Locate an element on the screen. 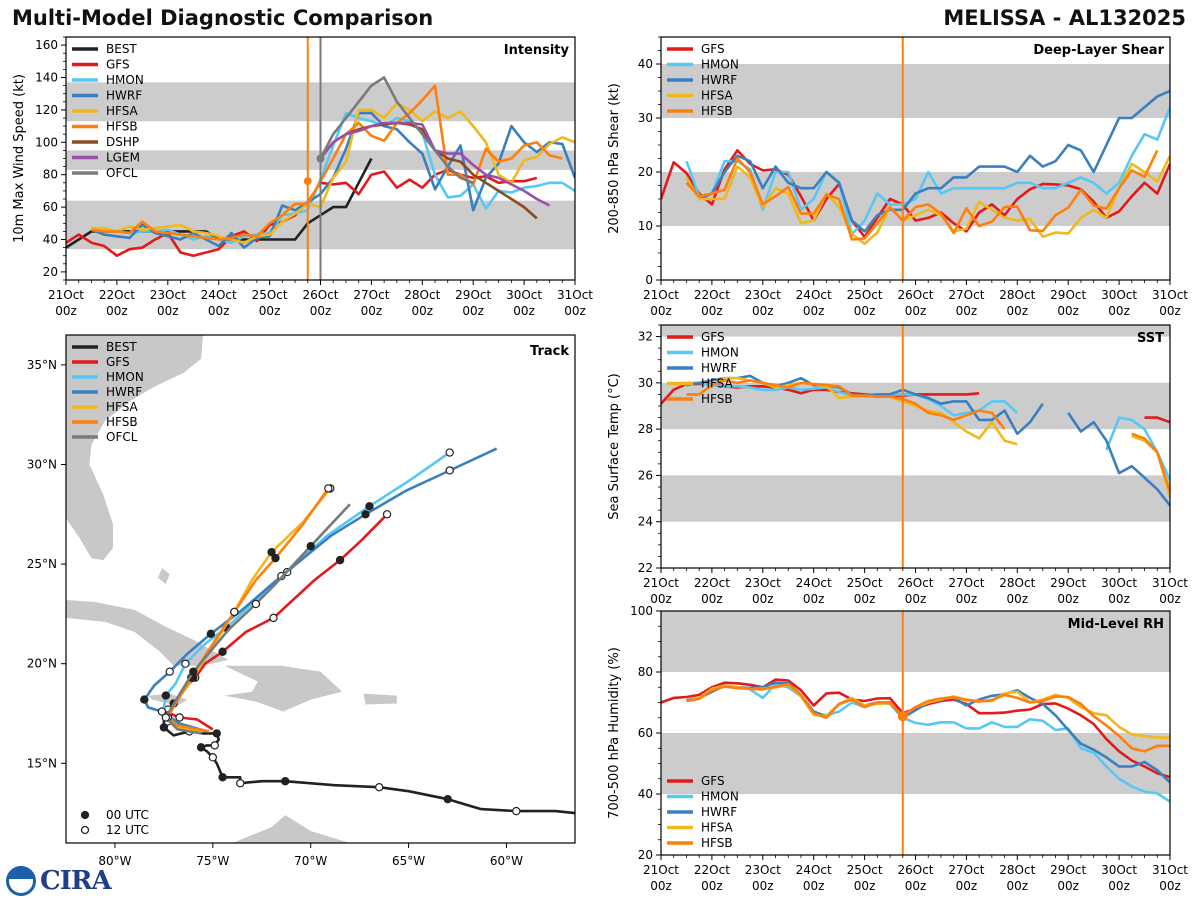 This screenshot has width=1200, height=900. y-tick-label: 28 is located at coordinates (645, 429).